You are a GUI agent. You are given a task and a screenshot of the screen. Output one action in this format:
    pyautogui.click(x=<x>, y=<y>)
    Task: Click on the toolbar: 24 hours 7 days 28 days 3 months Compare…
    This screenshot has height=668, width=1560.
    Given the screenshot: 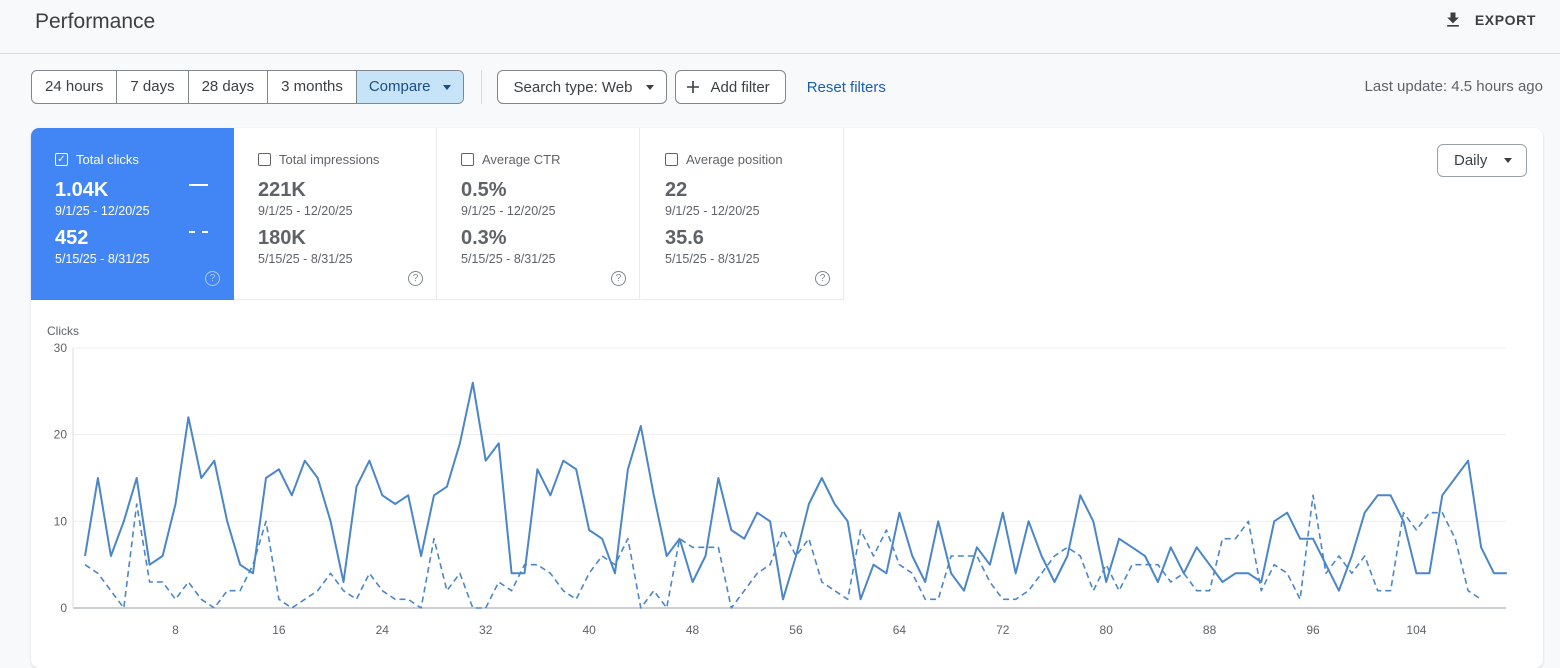 What is the action you would take?
    pyautogui.click(x=458, y=87)
    